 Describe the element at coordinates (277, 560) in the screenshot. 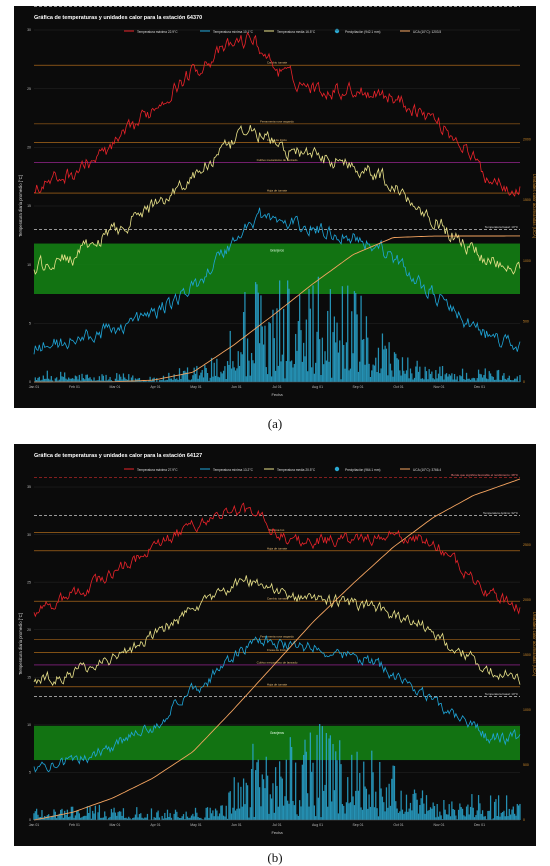

I see `series-line-tmax` at that location.